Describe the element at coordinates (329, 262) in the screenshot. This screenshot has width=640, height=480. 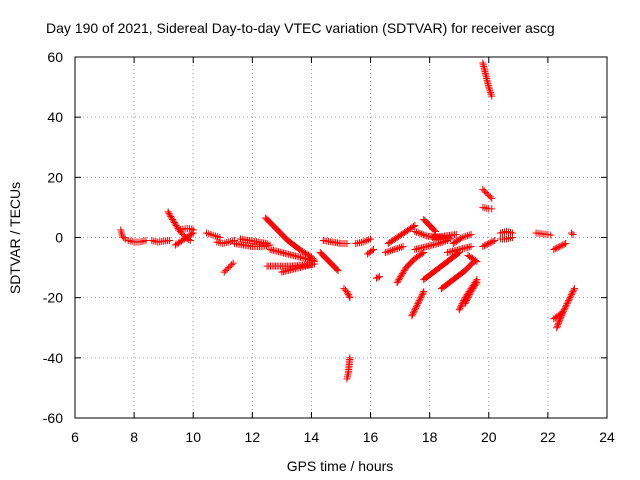
I see `data-series-arc16` at that location.